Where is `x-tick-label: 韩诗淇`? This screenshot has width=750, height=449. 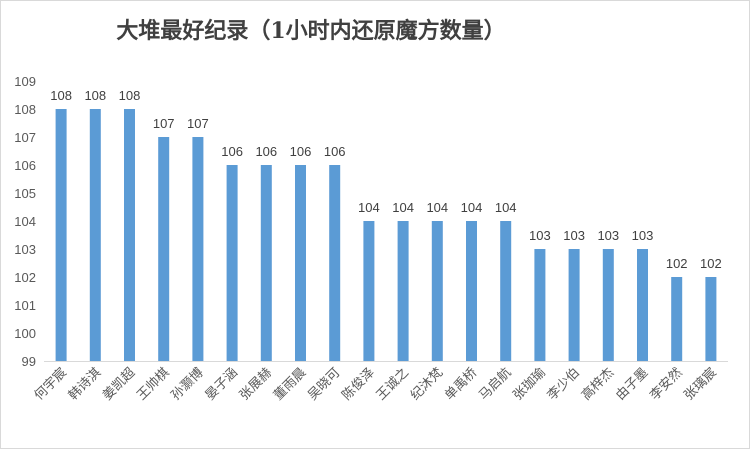 x-tick-label: 韩诗淇 is located at coordinates (85, 384).